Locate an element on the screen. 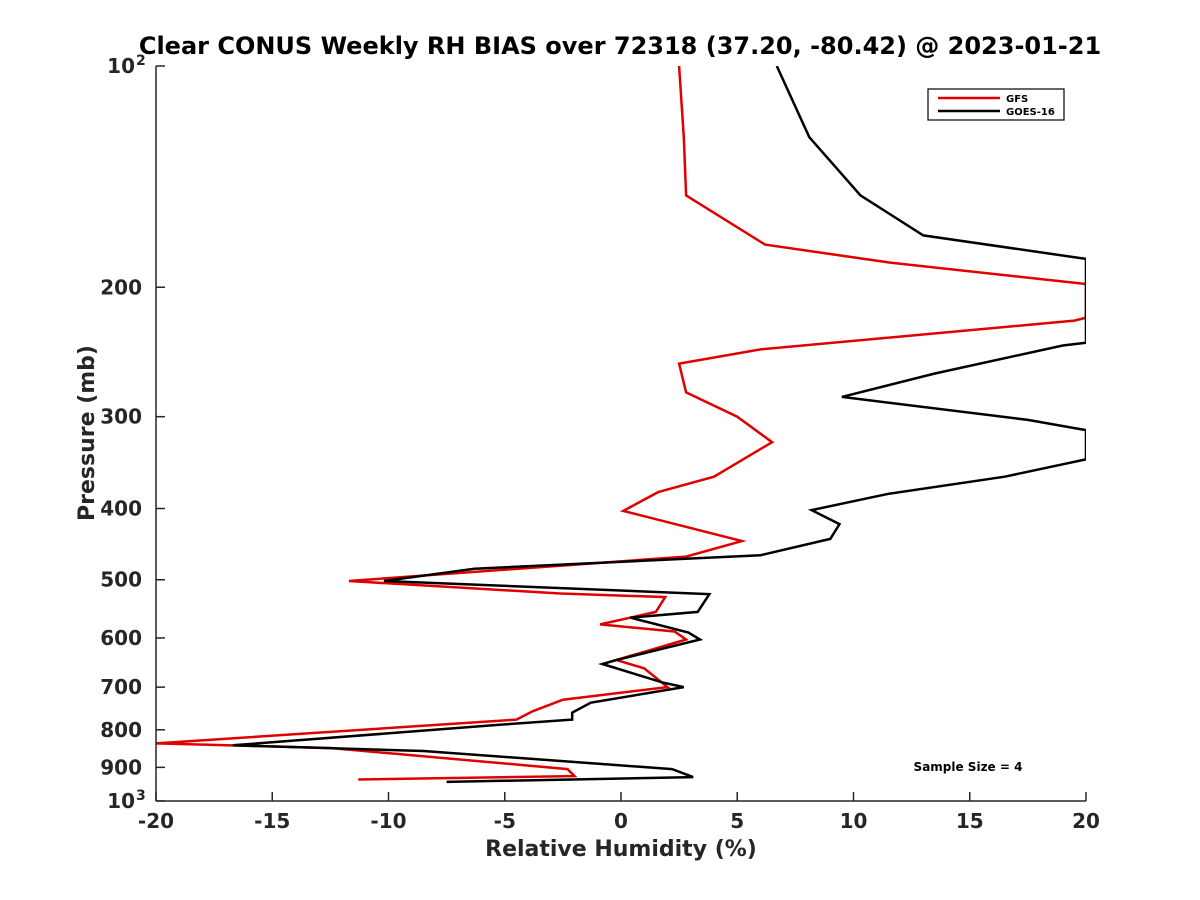 Image resolution: width=1200 pixels, height=900 pixels. x-ticks: -20 -15 -10 -5 0 5 10 15 20 is located at coordinates (619, 812).